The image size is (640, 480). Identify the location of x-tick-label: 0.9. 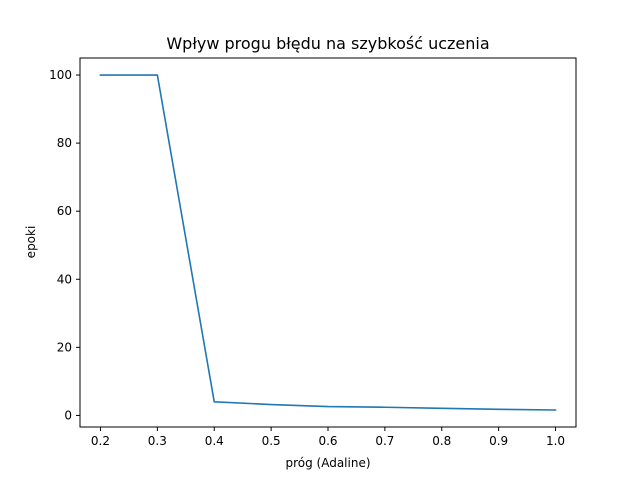
(498, 441).